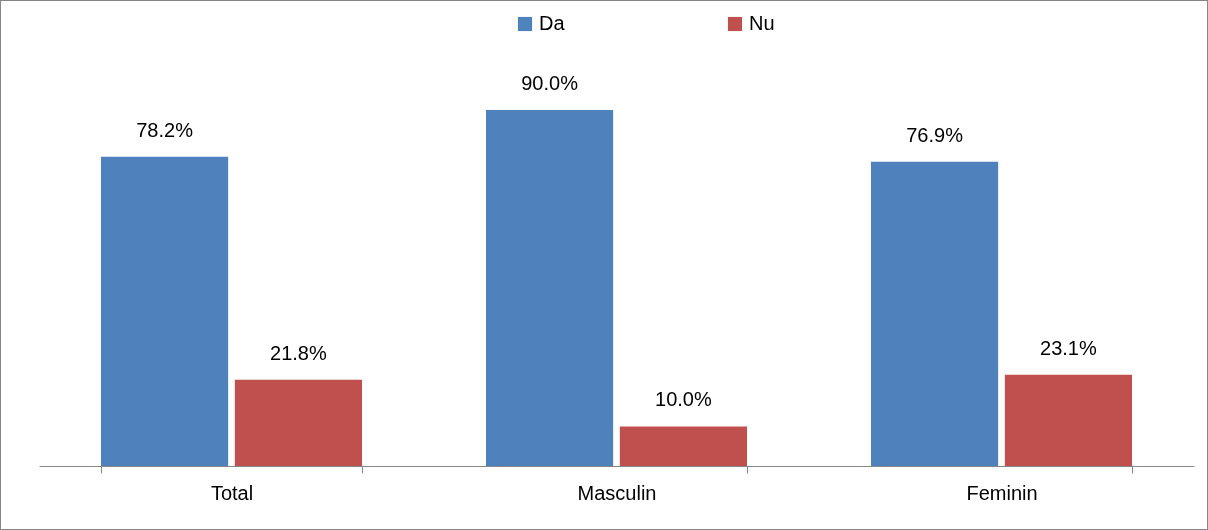  What do you see at coordinates (232, 492) in the screenshot?
I see `x-tick-label: Total` at bounding box center [232, 492].